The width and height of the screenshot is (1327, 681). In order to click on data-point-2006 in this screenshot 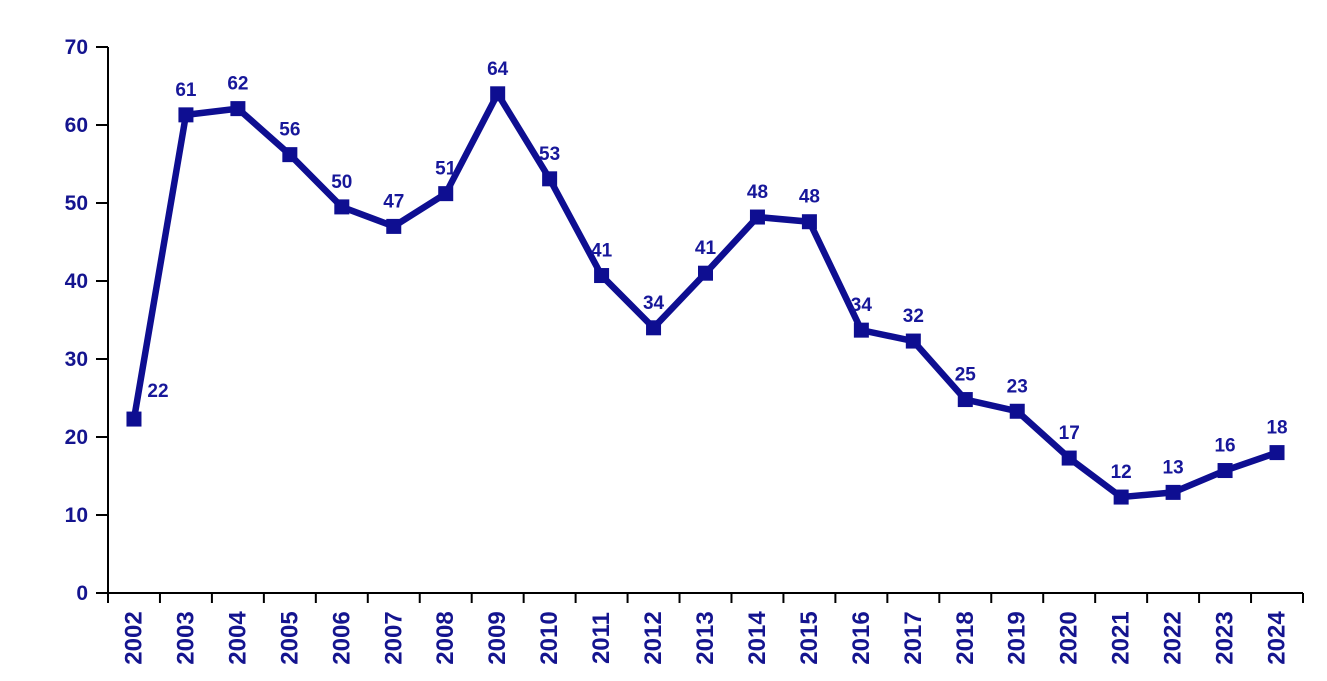, I will do `click(342, 207)`.